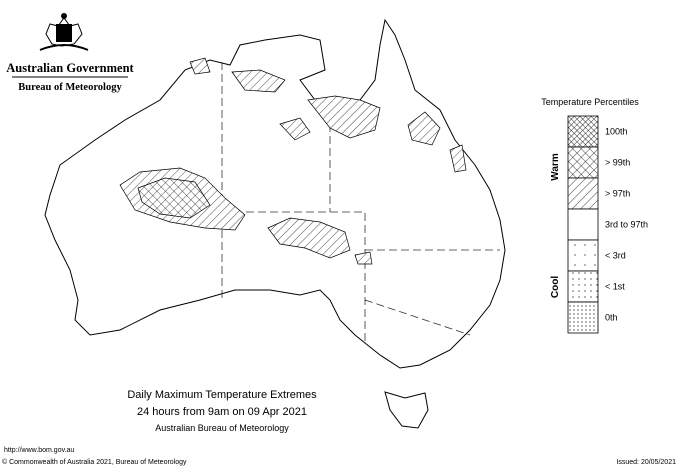  Describe the element at coordinates (39, 450) in the screenshot. I see `footer-url: http://www.bom.gov.au` at that location.